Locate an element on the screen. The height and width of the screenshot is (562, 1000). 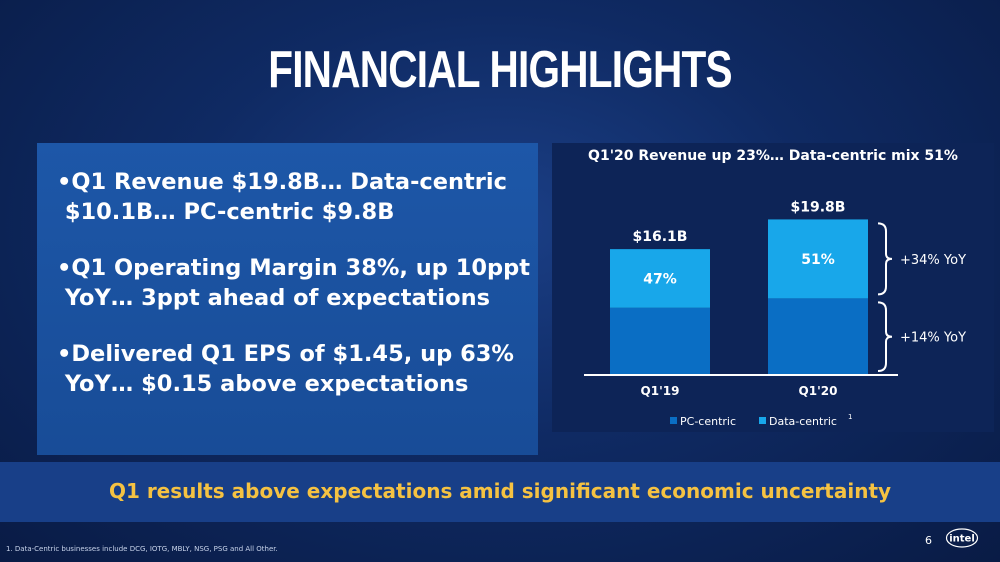
bullet-revenue-line1: •Q1 Revenue $19.8B… Data-centric is located at coordinates (282, 182).